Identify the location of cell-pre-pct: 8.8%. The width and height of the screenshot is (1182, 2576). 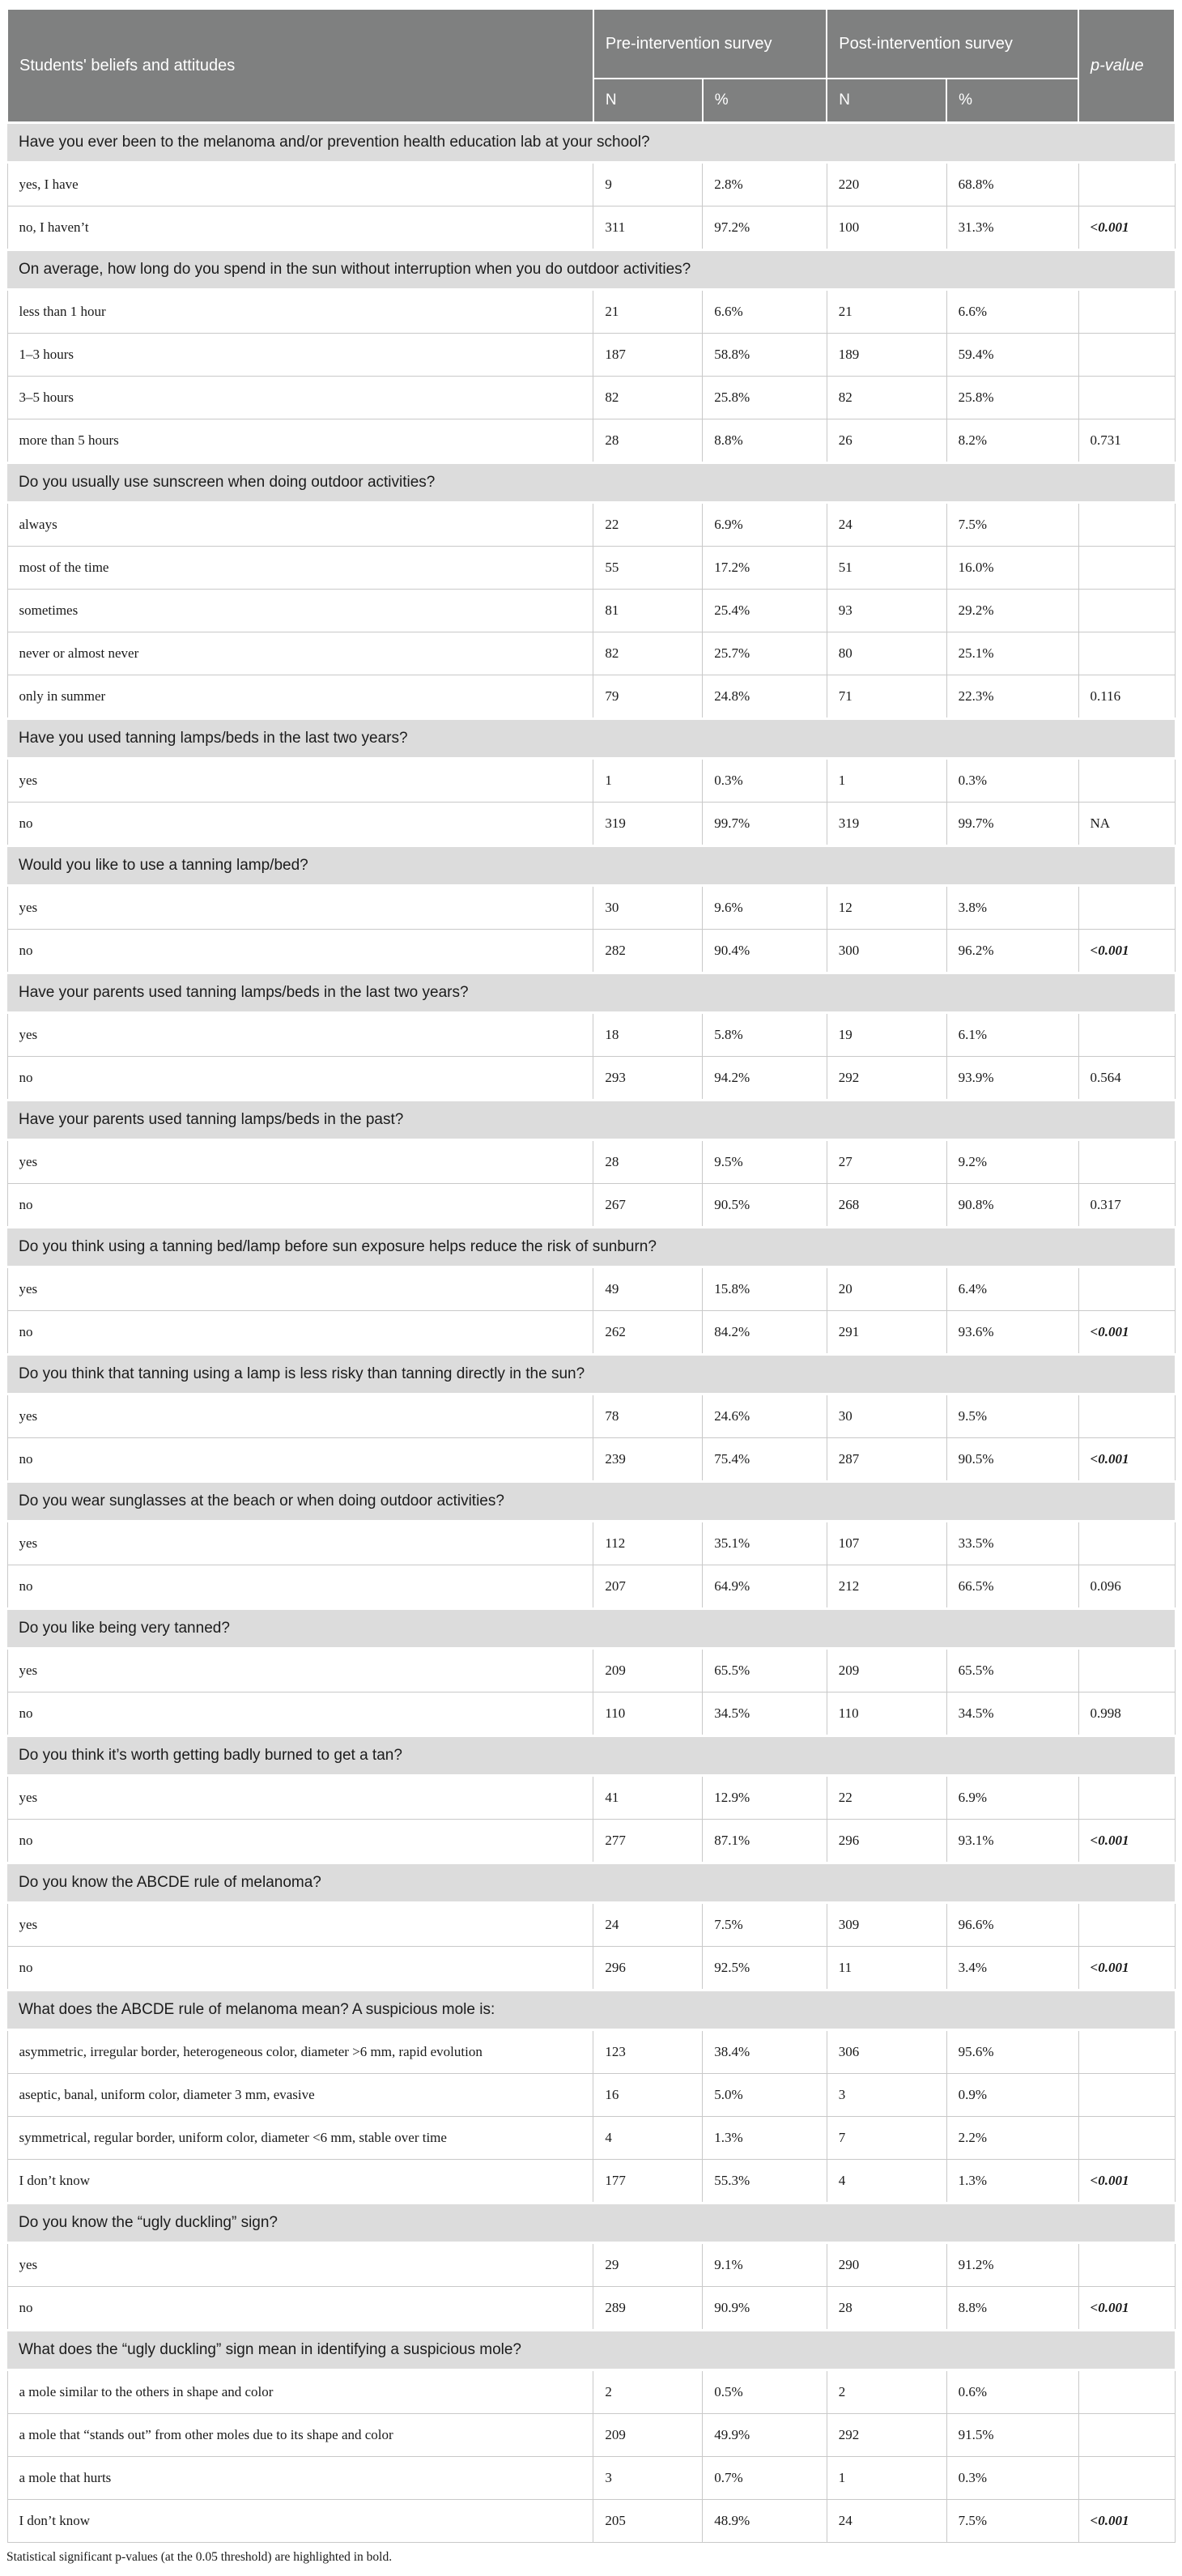
(764, 441).